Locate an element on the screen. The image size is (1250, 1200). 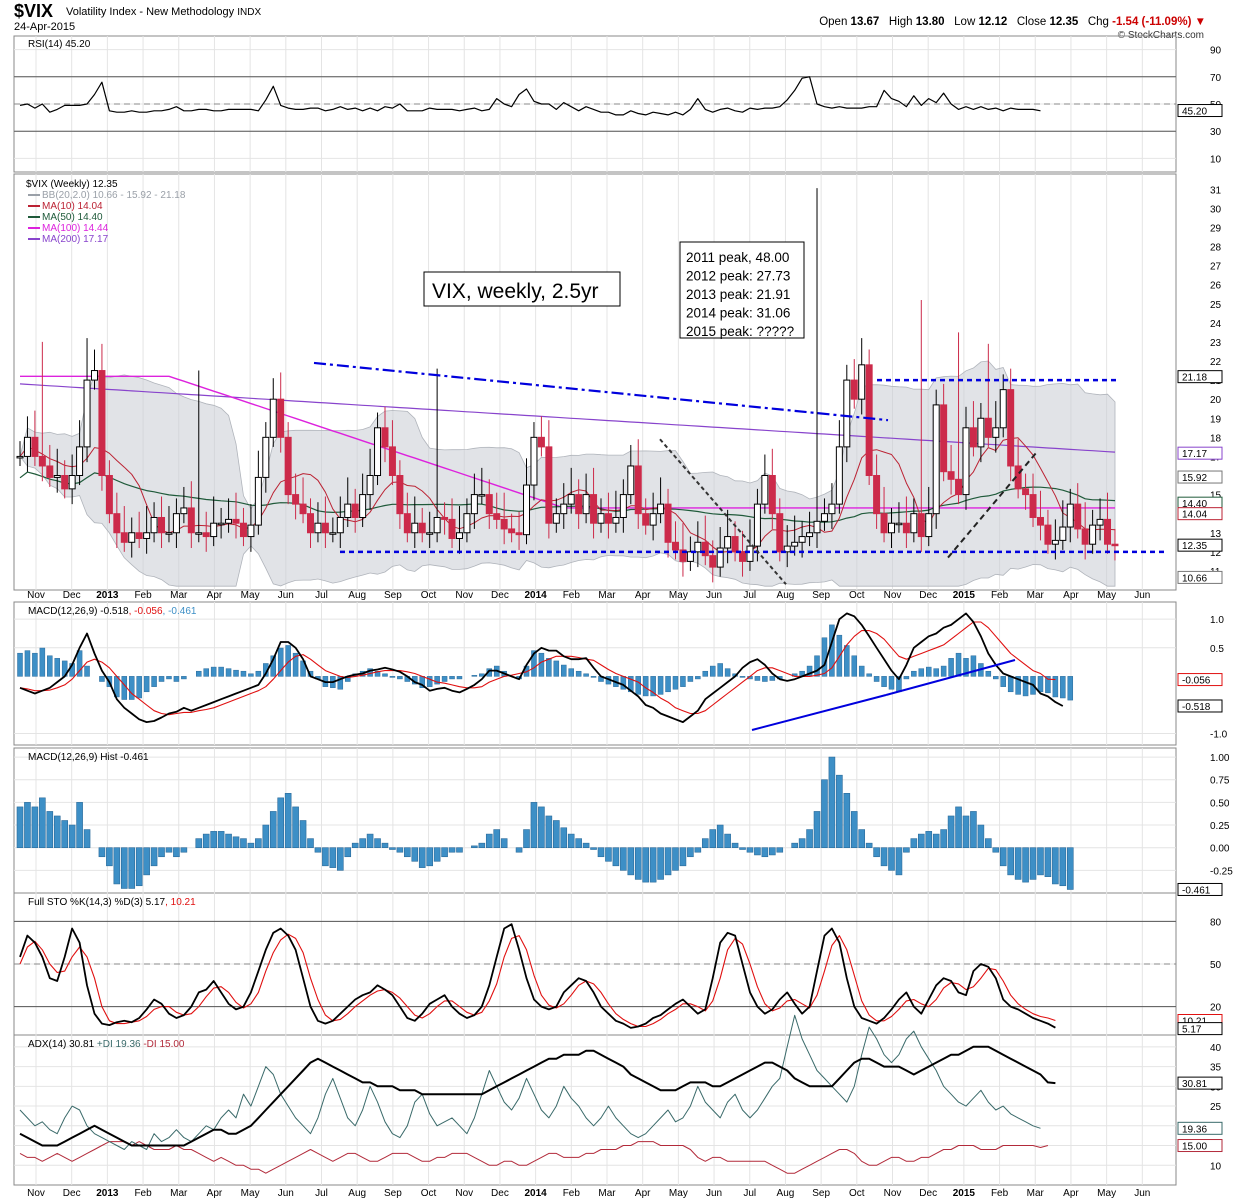
y-tick-label: 90 is located at coordinates (1216, 51).